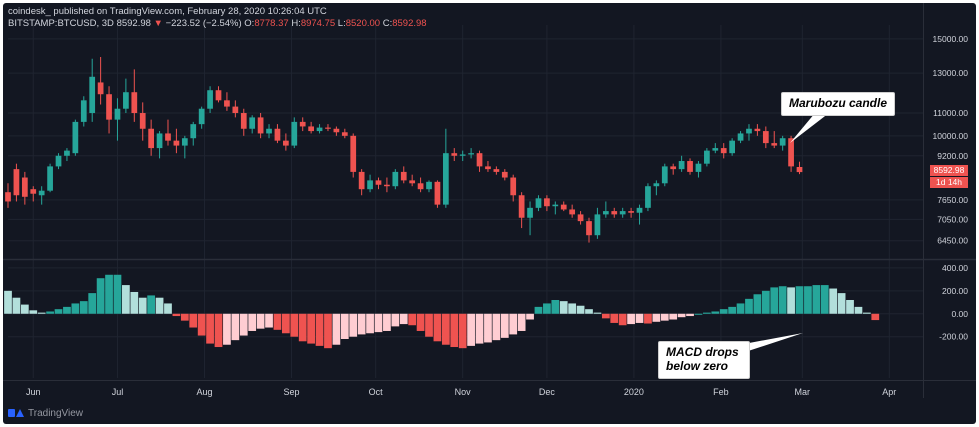 The height and width of the screenshot is (427, 979). I want to click on open-label: O:, so click(249, 23).